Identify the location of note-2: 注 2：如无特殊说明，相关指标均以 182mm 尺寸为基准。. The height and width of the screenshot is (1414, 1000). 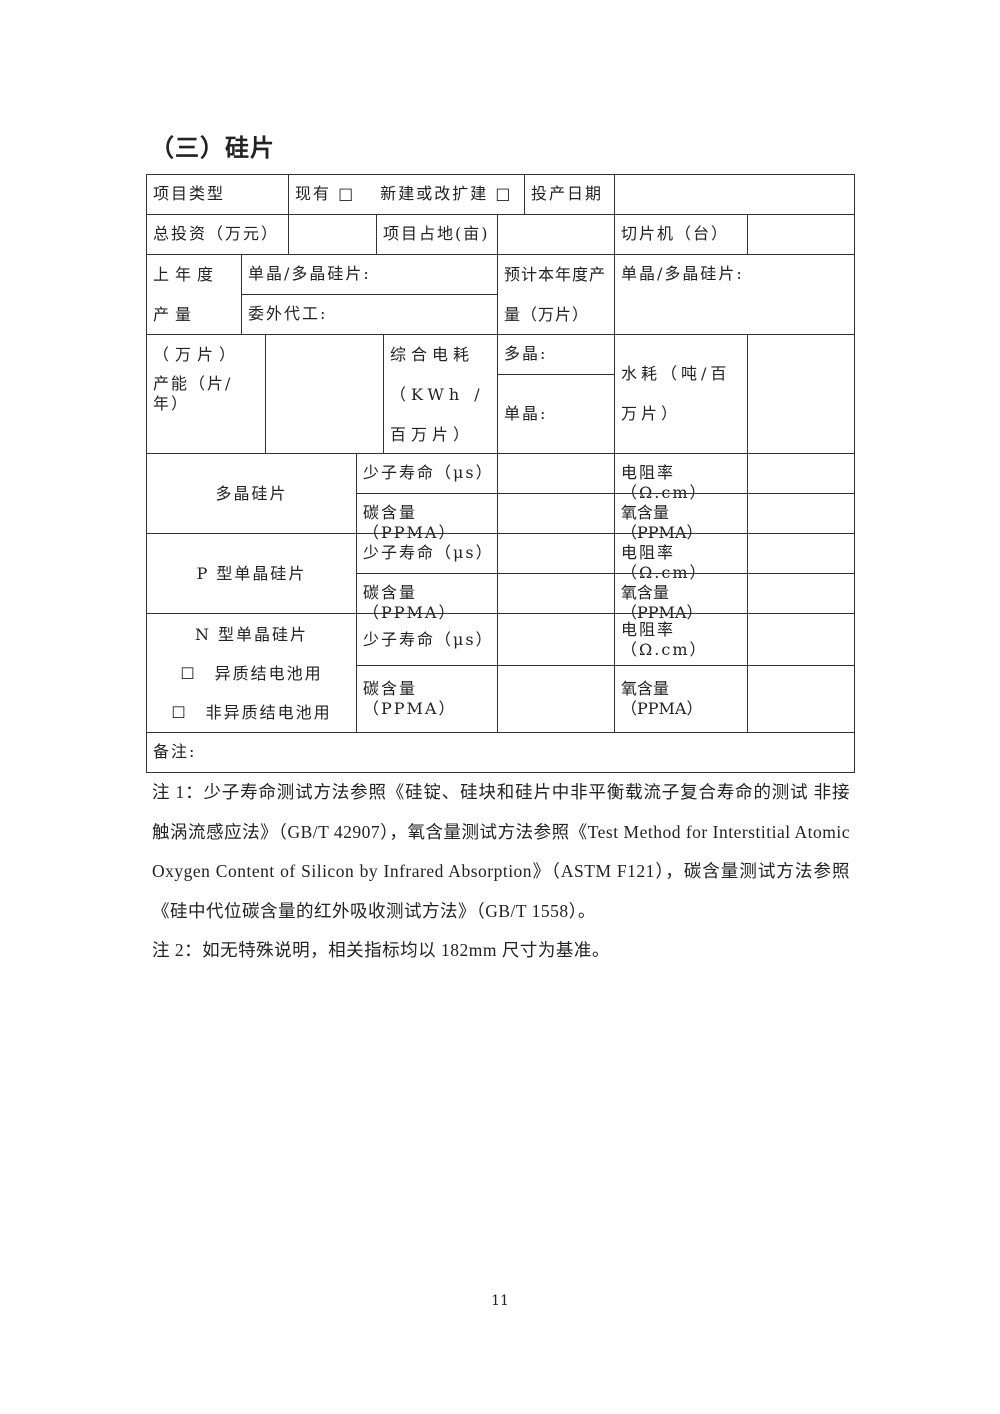
(381, 950).